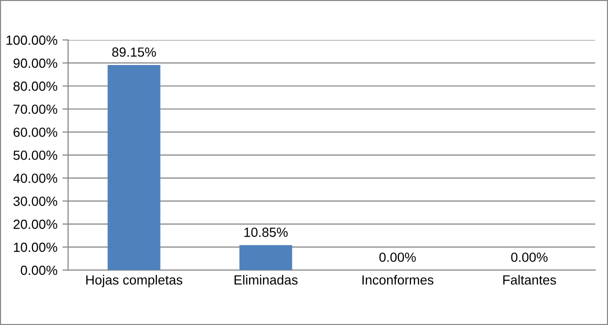 The image size is (608, 325). I want to click on y-tick-label: 0.00%, so click(39, 270).